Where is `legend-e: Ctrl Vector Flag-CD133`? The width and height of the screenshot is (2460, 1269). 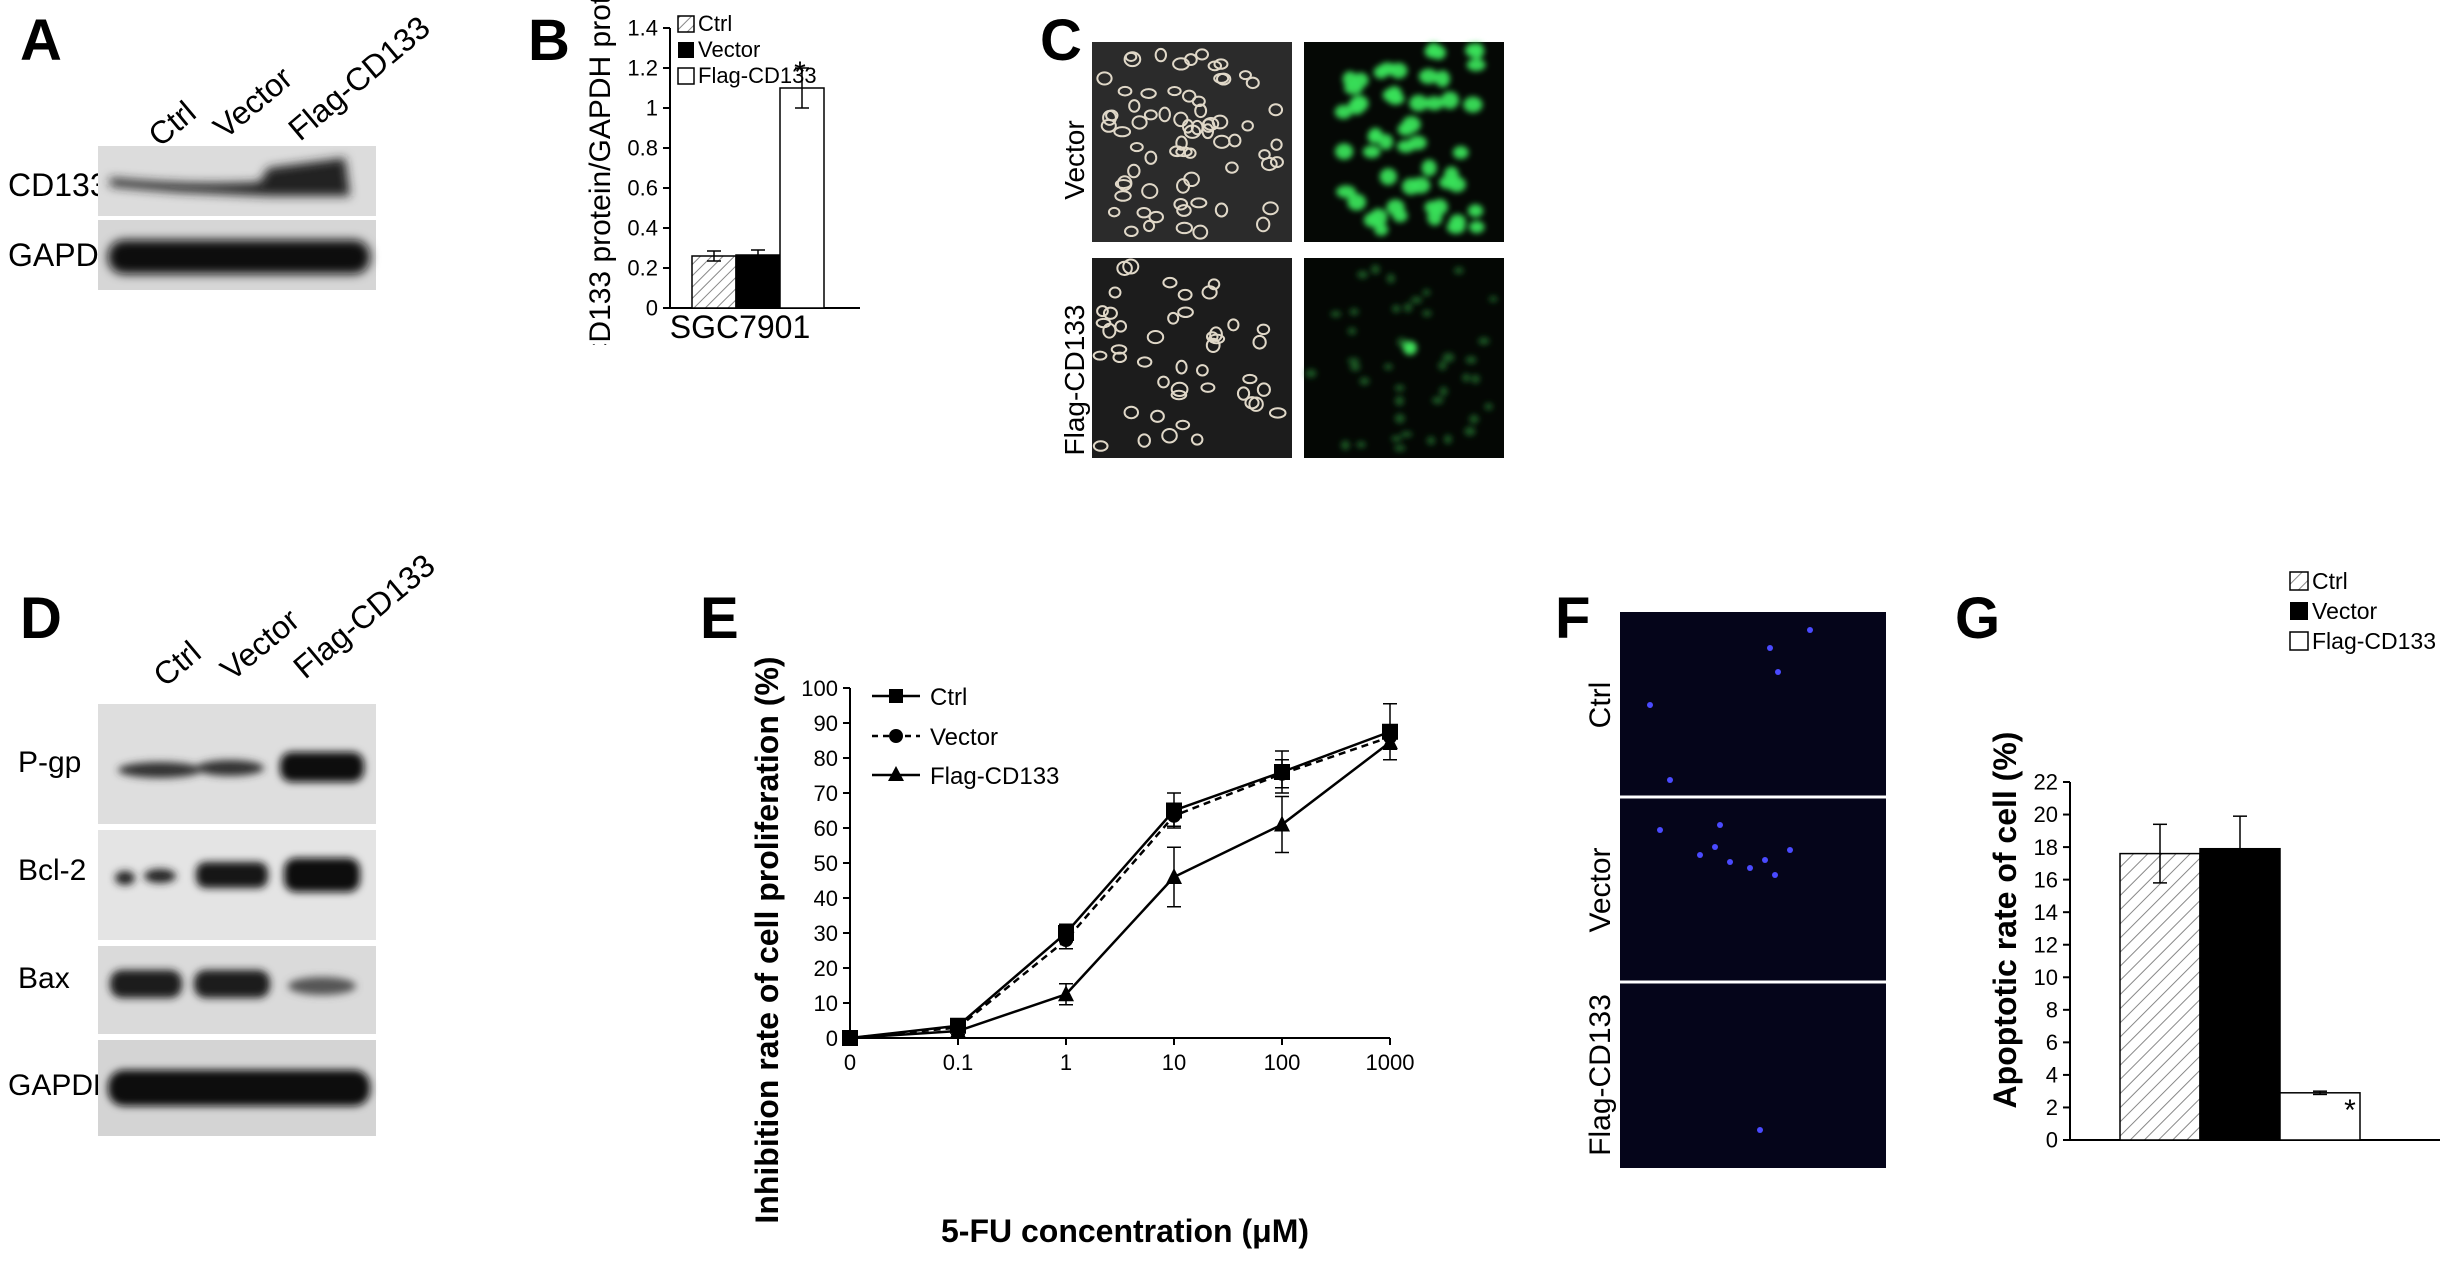 legend-e: Ctrl Vector Flag-CD133 is located at coordinates (965, 737).